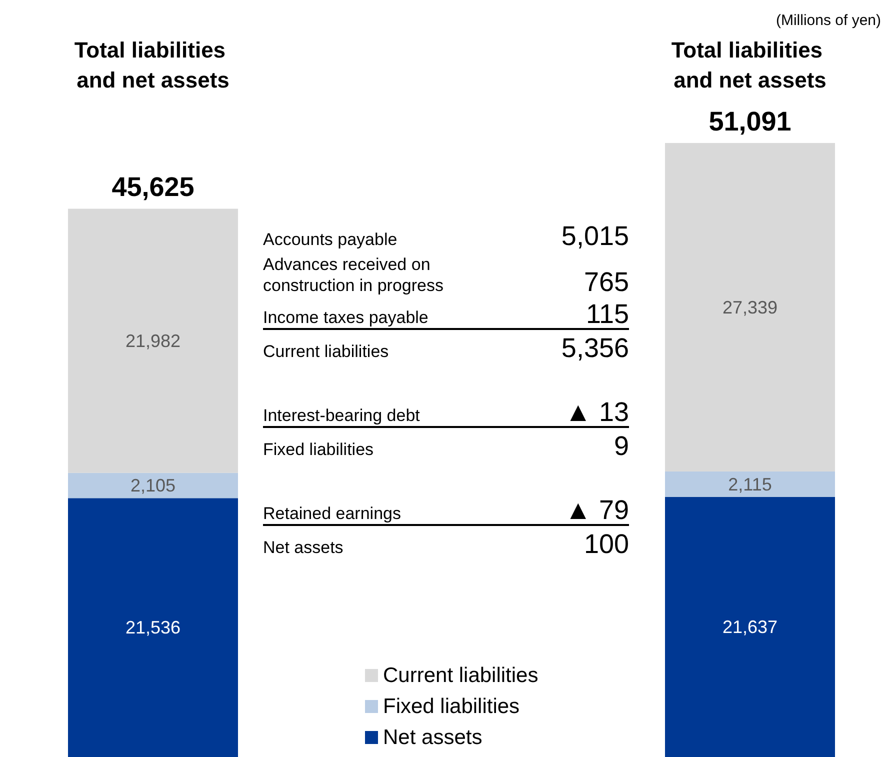 This screenshot has width=887, height=757. Describe the element at coordinates (607, 314) in the screenshot. I see `annotation: 115` at that location.